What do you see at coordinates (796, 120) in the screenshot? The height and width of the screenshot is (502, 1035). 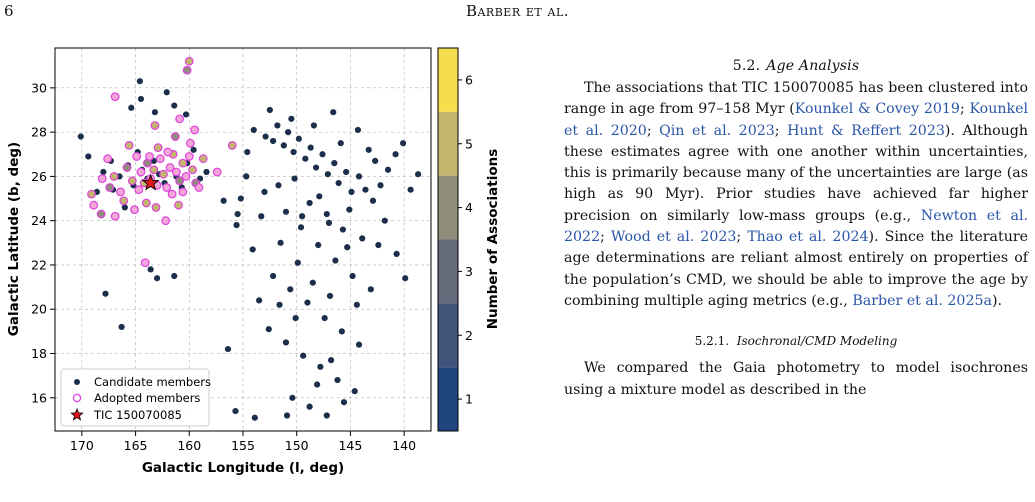 I see `citation-link: Kounkel et al. 2020` at bounding box center [796, 120].